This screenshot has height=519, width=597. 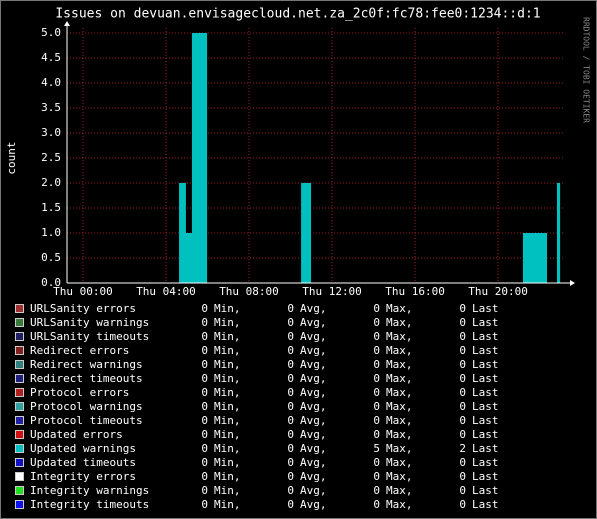 I want to click on legend-name: Protocol errors, so click(x=79, y=392).